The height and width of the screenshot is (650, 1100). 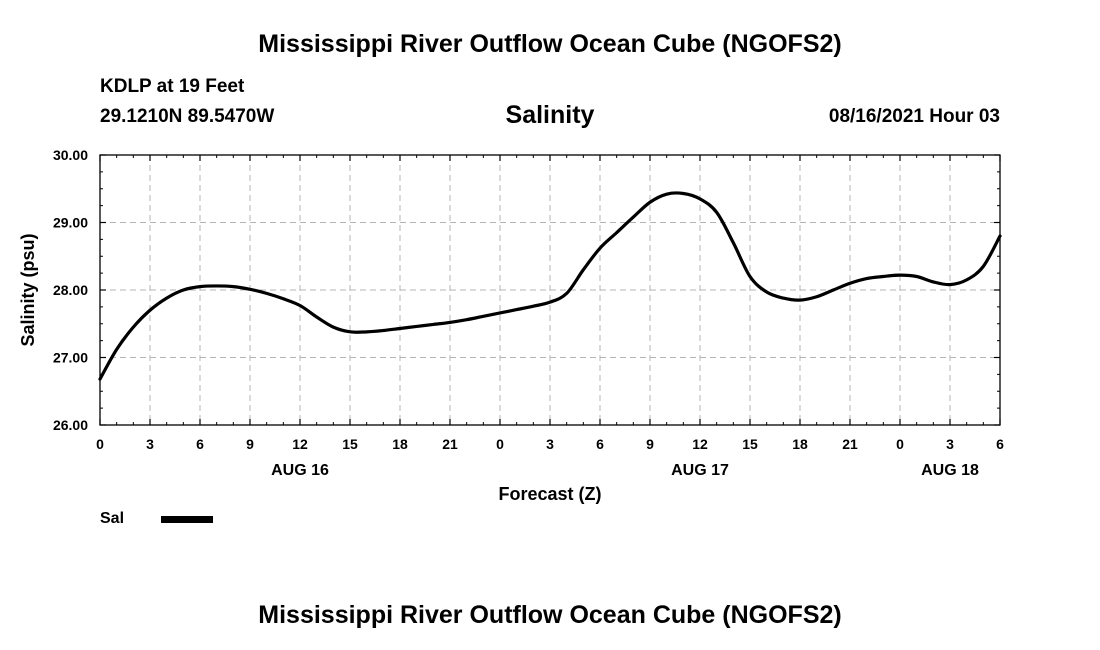 What do you see at coordinates (70, 358) in the screenshot?
I see `y-tick-label: 27.00` at bounding box center [70, 358].